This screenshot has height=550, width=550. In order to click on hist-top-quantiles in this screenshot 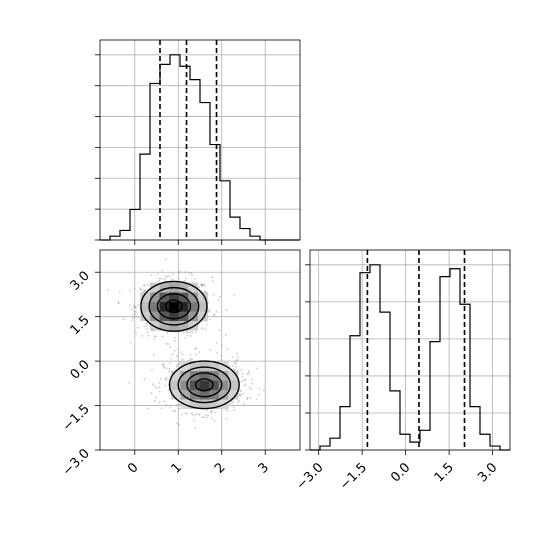, I will do `click(188, 140)`.